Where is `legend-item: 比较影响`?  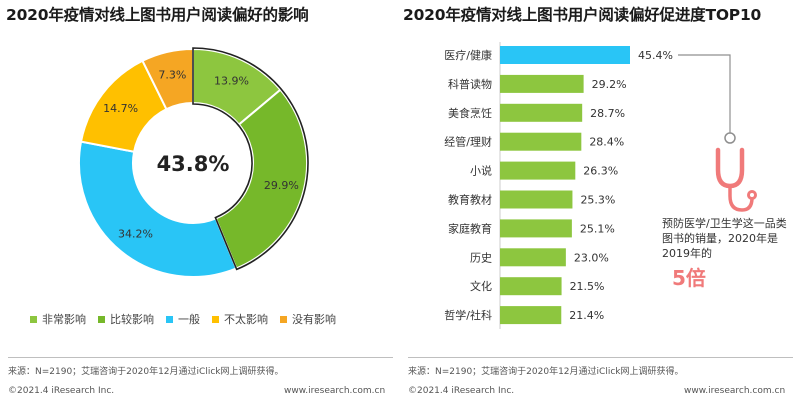
legend-item: 比较影响 is located at coordinates (126, 319).